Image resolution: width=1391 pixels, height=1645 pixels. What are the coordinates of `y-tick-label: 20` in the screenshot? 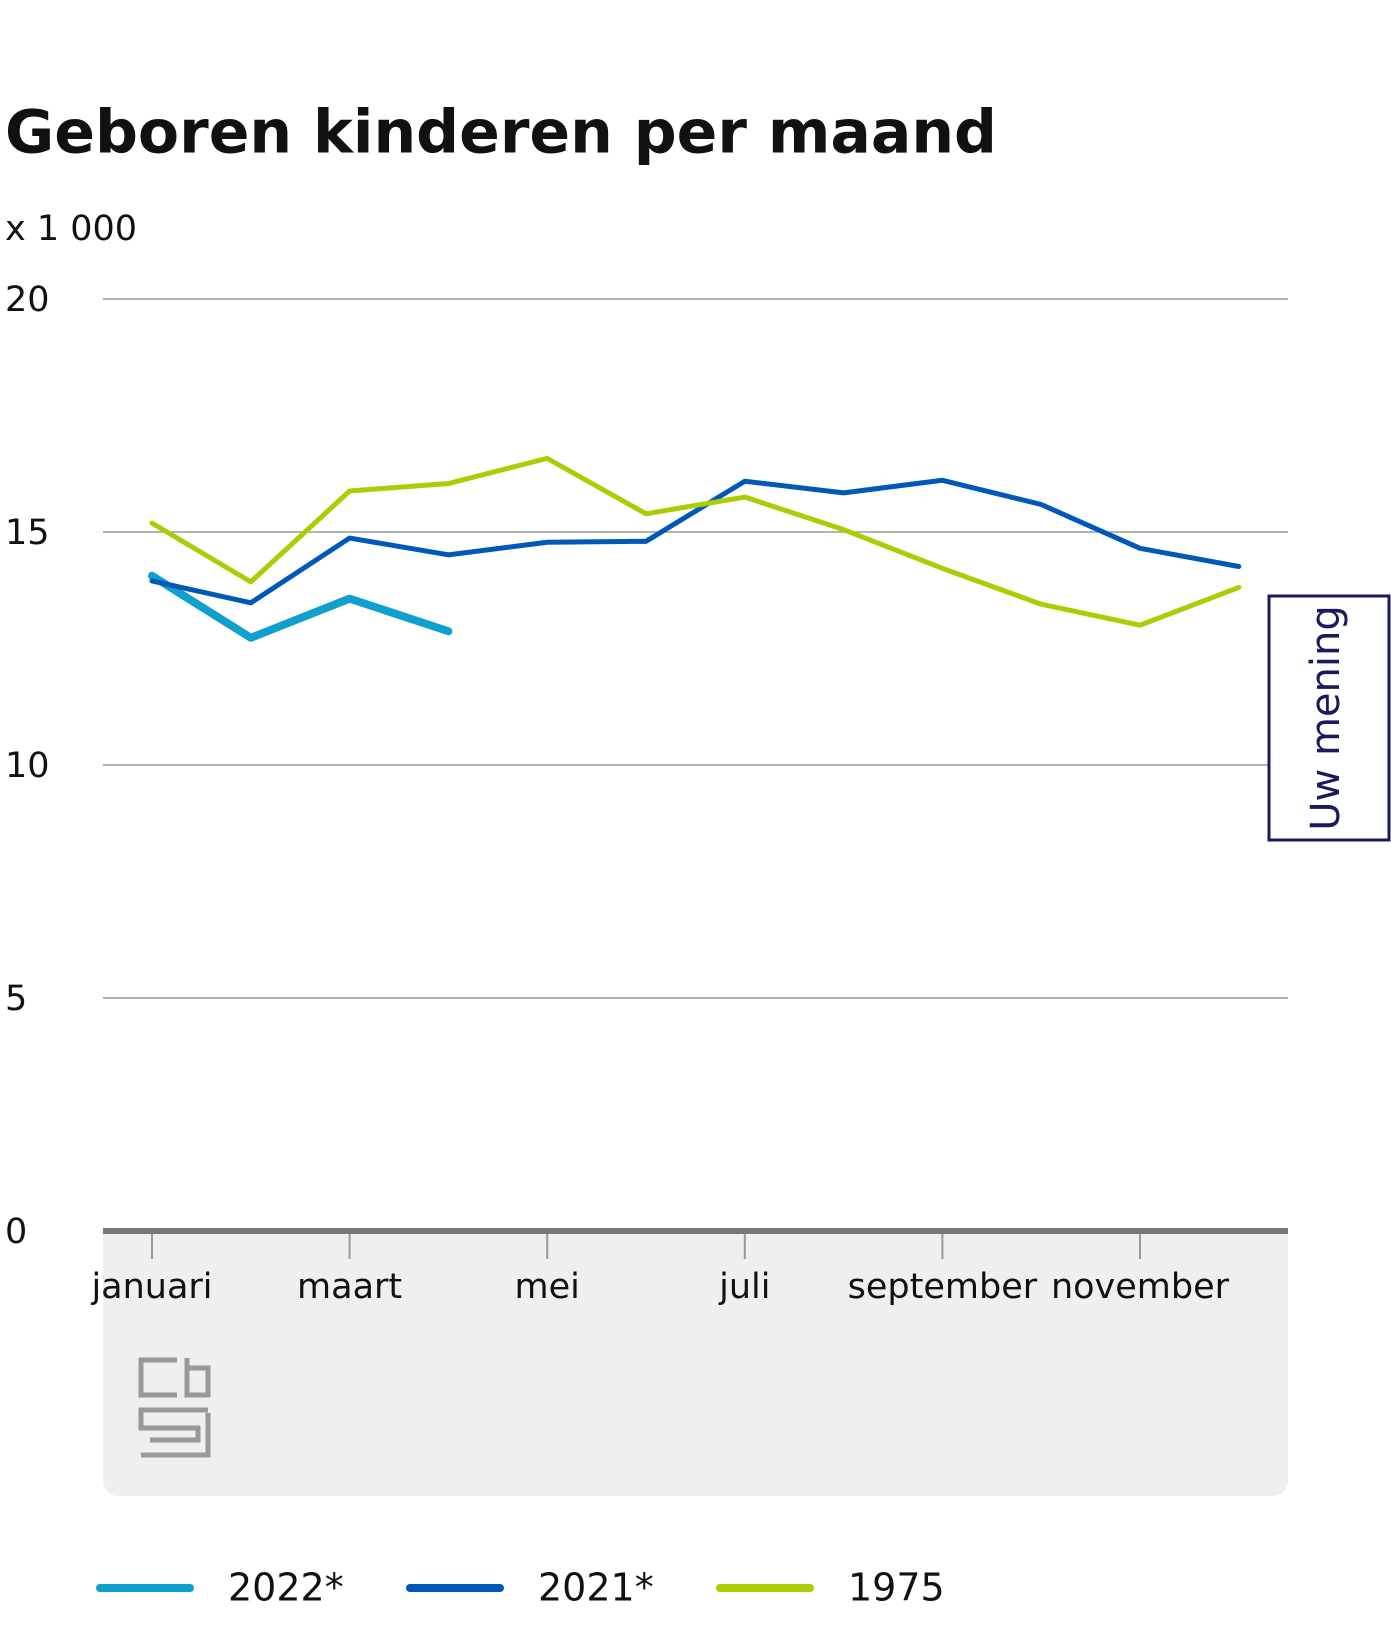 It's located at (27, 300).